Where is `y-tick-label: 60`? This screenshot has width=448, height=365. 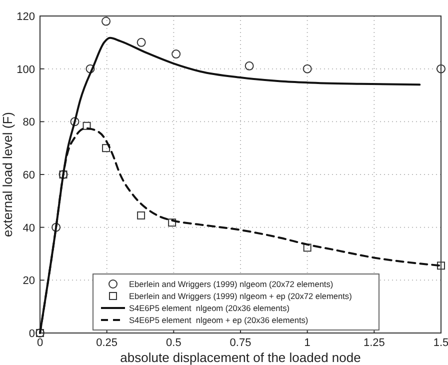 y-tick-label: 60 is located at coordinates (28, 176).